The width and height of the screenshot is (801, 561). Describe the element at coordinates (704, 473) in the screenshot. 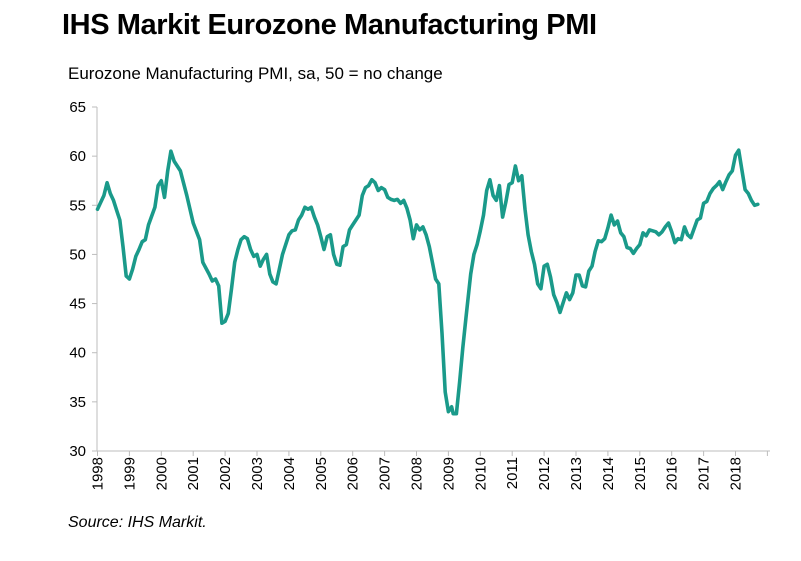

I see `x-tick-label: 2017` at that location.